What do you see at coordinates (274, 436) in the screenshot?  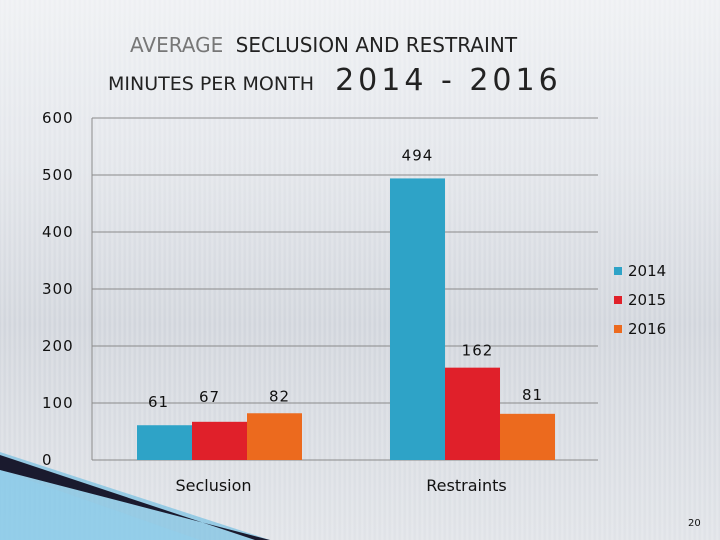 I see `bar-seclusion-2016` at bounding box center [274, 436].